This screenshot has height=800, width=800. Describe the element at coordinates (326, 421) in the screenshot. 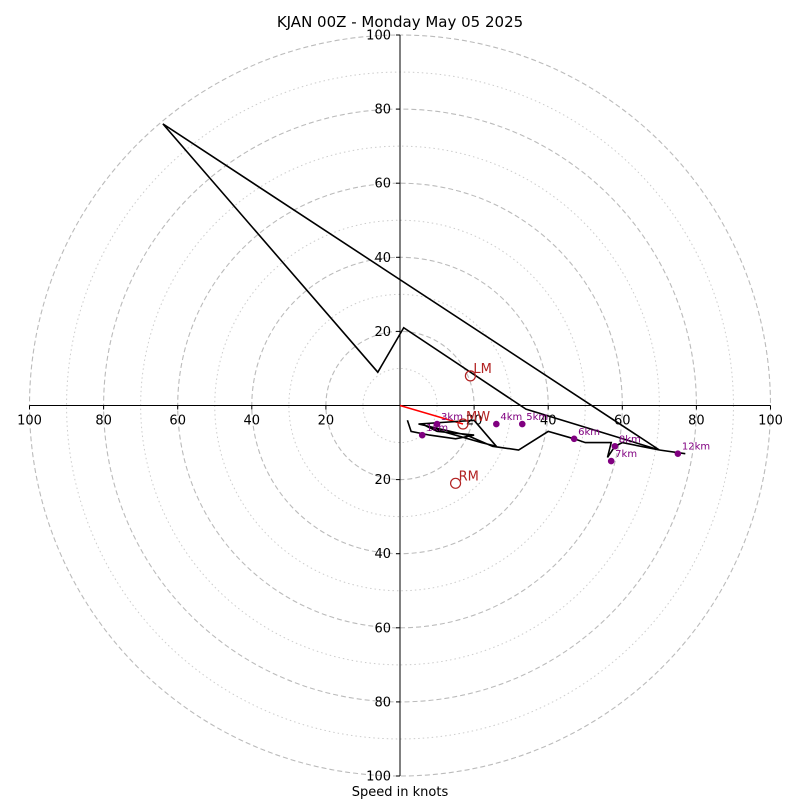

I see `x-tick-label: 20` at that location.